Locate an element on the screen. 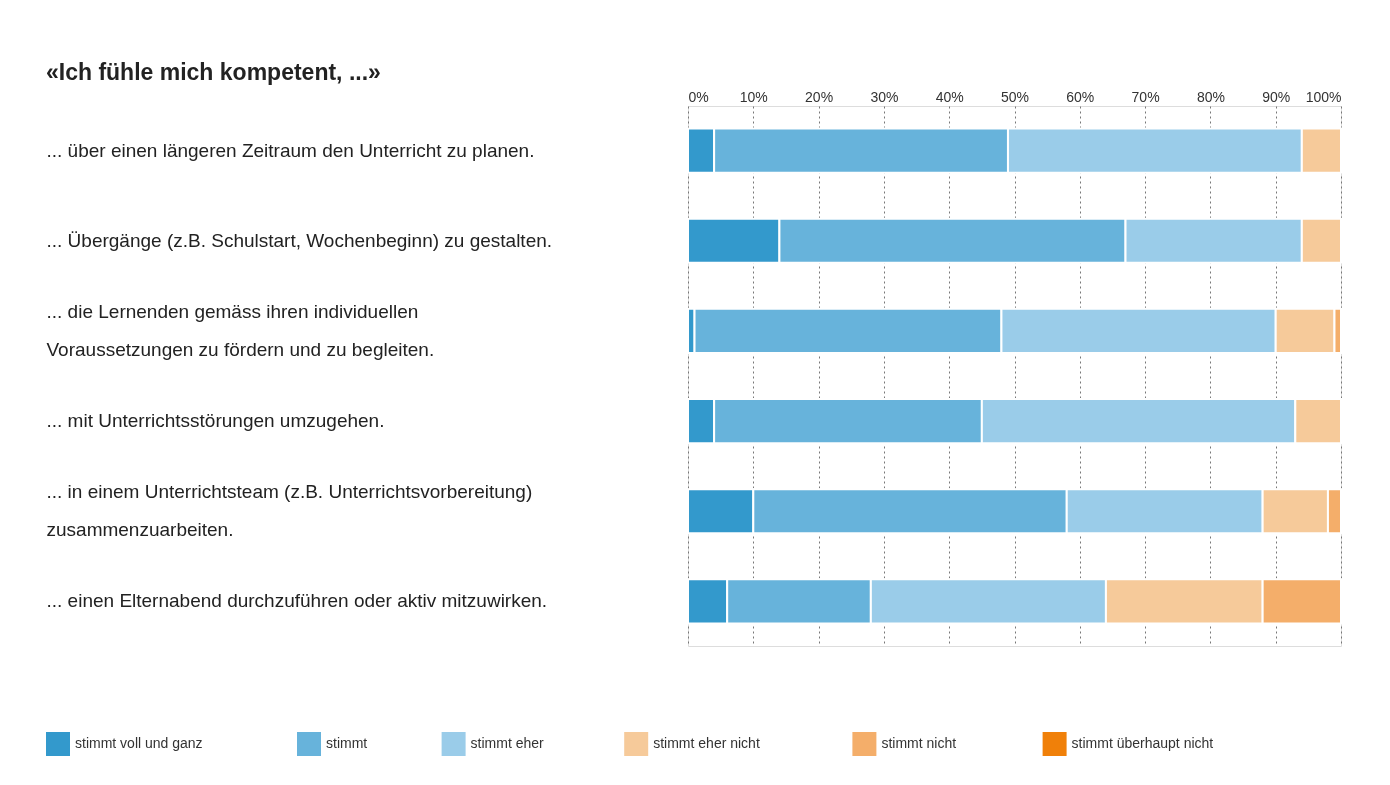 The image size is (1390, 785). y-tick-label: ... die Lernenden gemäss ihren individuellen Voraussetzungen zu fördern und zu begleiten. is located at coordinates (240, 330).